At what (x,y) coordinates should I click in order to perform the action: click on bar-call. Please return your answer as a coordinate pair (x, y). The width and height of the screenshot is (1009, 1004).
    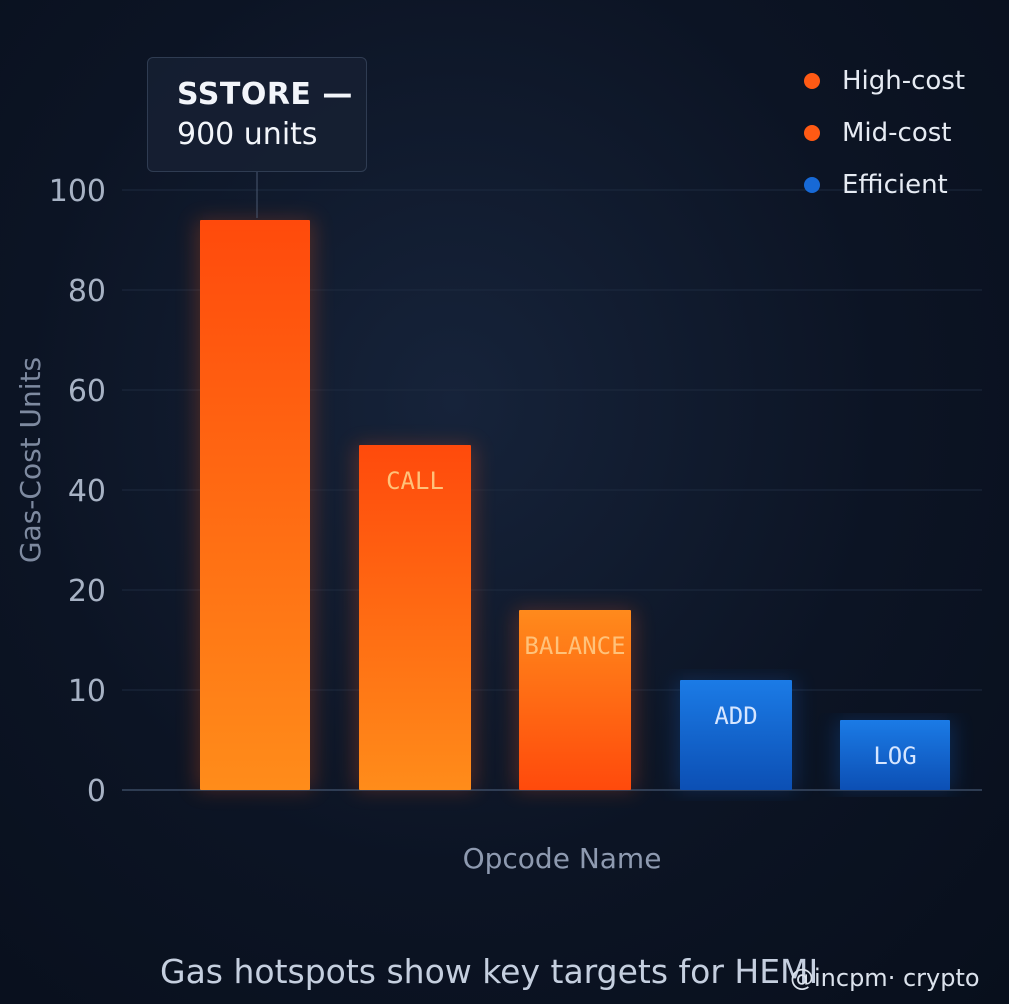
    Looking at the image, I should click on (415, 617).